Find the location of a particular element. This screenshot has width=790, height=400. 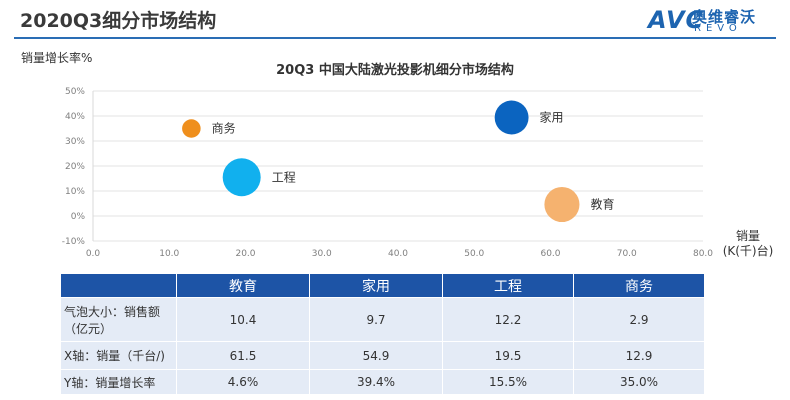

table-cell: 39.4% is located at coordinates (376, 382).